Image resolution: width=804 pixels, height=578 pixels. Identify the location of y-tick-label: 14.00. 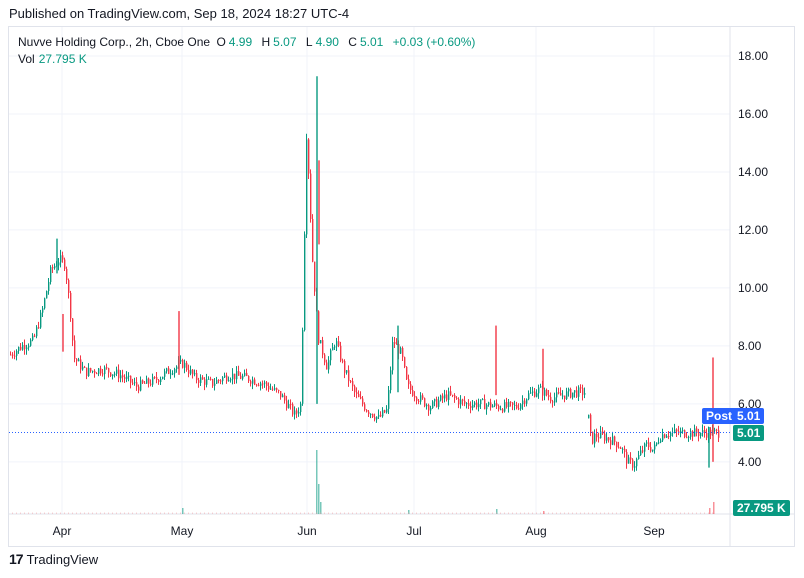
(753, 172).